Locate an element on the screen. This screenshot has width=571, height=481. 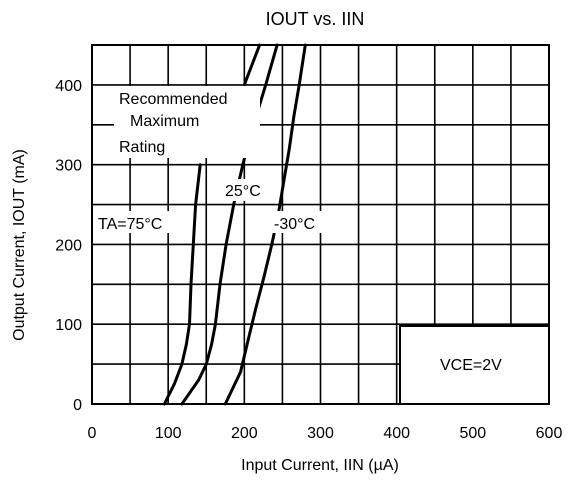
y-tick-label: 400 is located at coordinates (68, 86).